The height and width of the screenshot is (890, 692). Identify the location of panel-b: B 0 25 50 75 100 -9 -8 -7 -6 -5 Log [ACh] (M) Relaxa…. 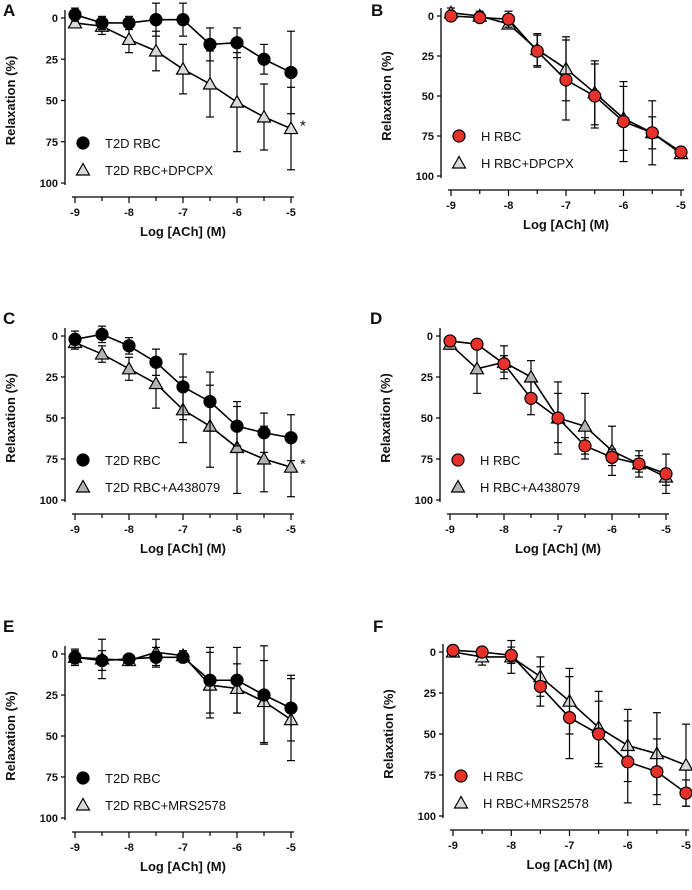
(530, 116).